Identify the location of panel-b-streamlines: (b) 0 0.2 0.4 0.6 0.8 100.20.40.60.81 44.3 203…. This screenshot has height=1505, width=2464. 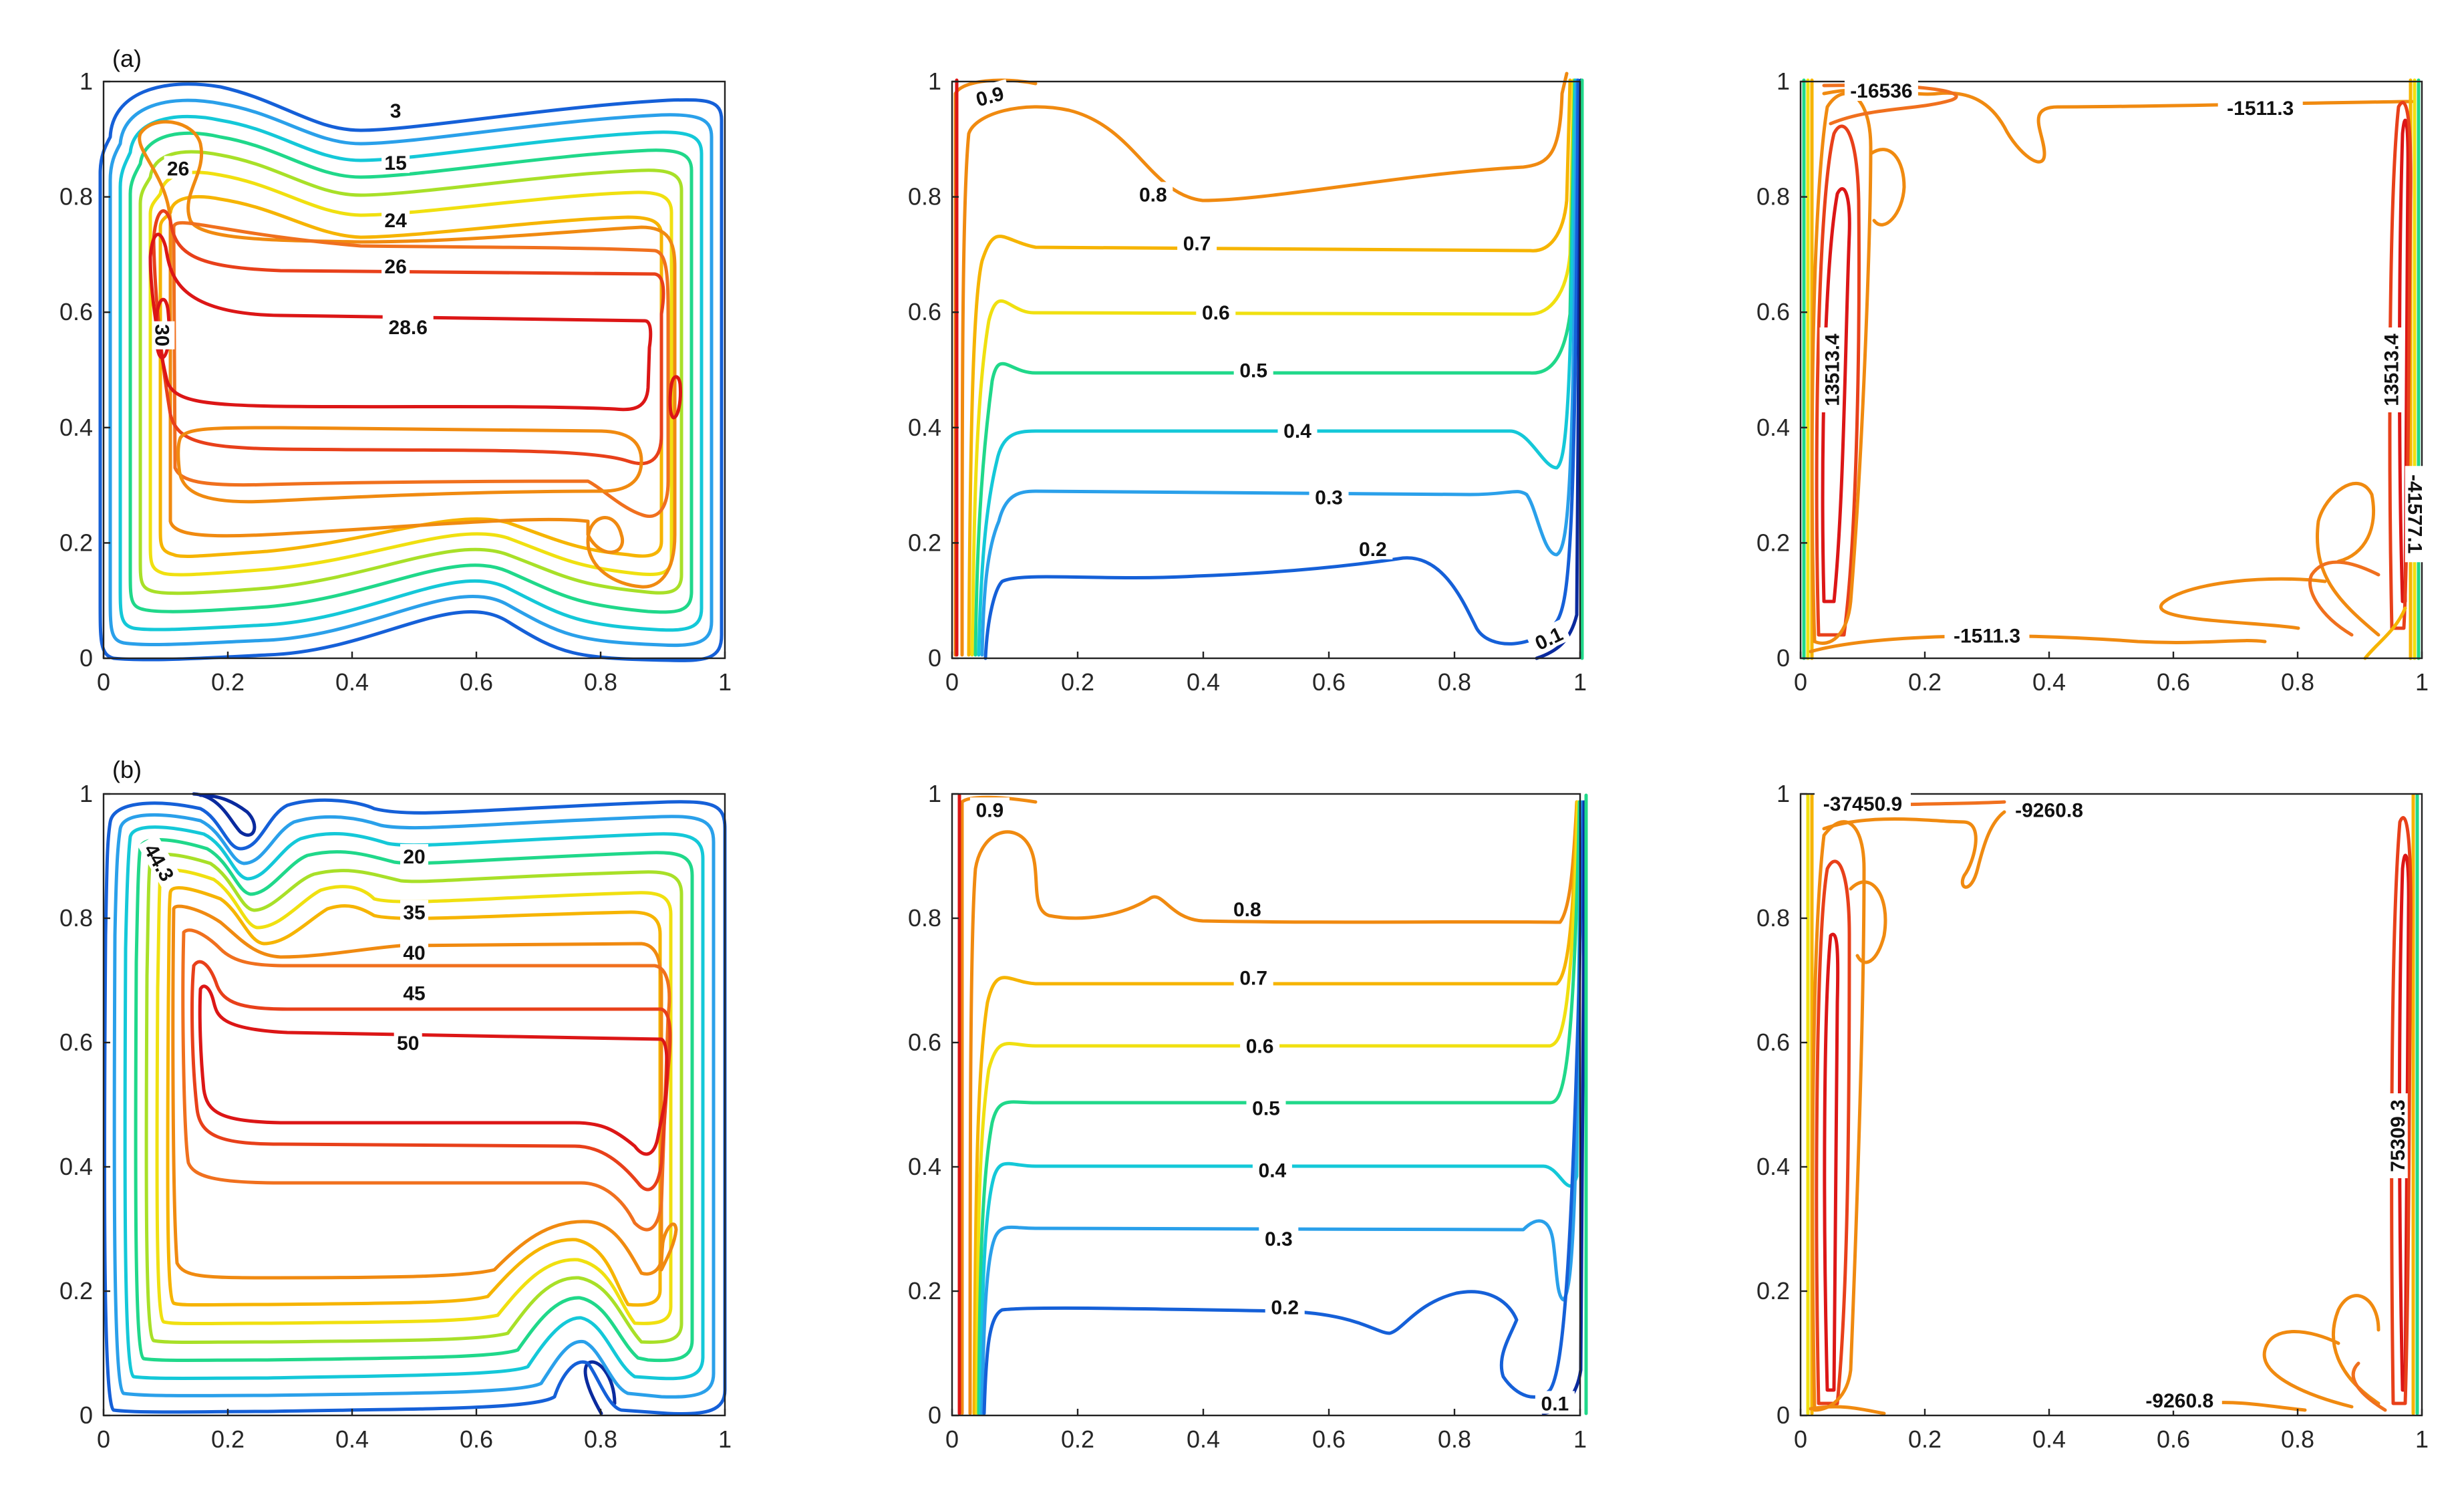
(395, 1104).